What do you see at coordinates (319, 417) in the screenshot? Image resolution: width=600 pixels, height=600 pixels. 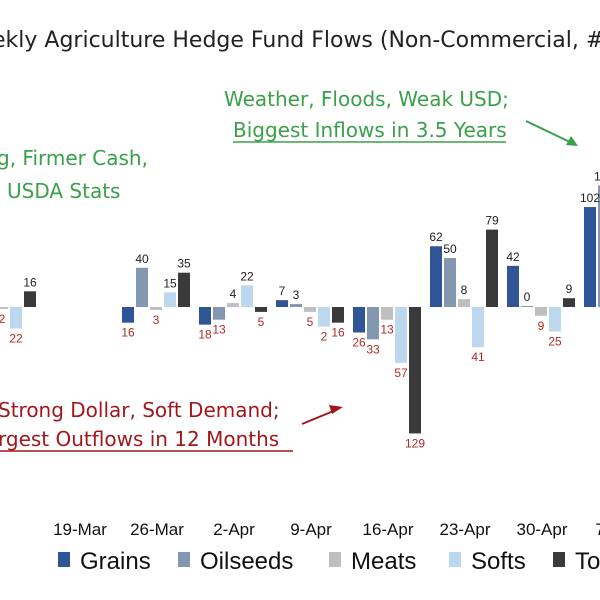 I see `annotation-outflows-arrow` at bounding box center [319, 417].